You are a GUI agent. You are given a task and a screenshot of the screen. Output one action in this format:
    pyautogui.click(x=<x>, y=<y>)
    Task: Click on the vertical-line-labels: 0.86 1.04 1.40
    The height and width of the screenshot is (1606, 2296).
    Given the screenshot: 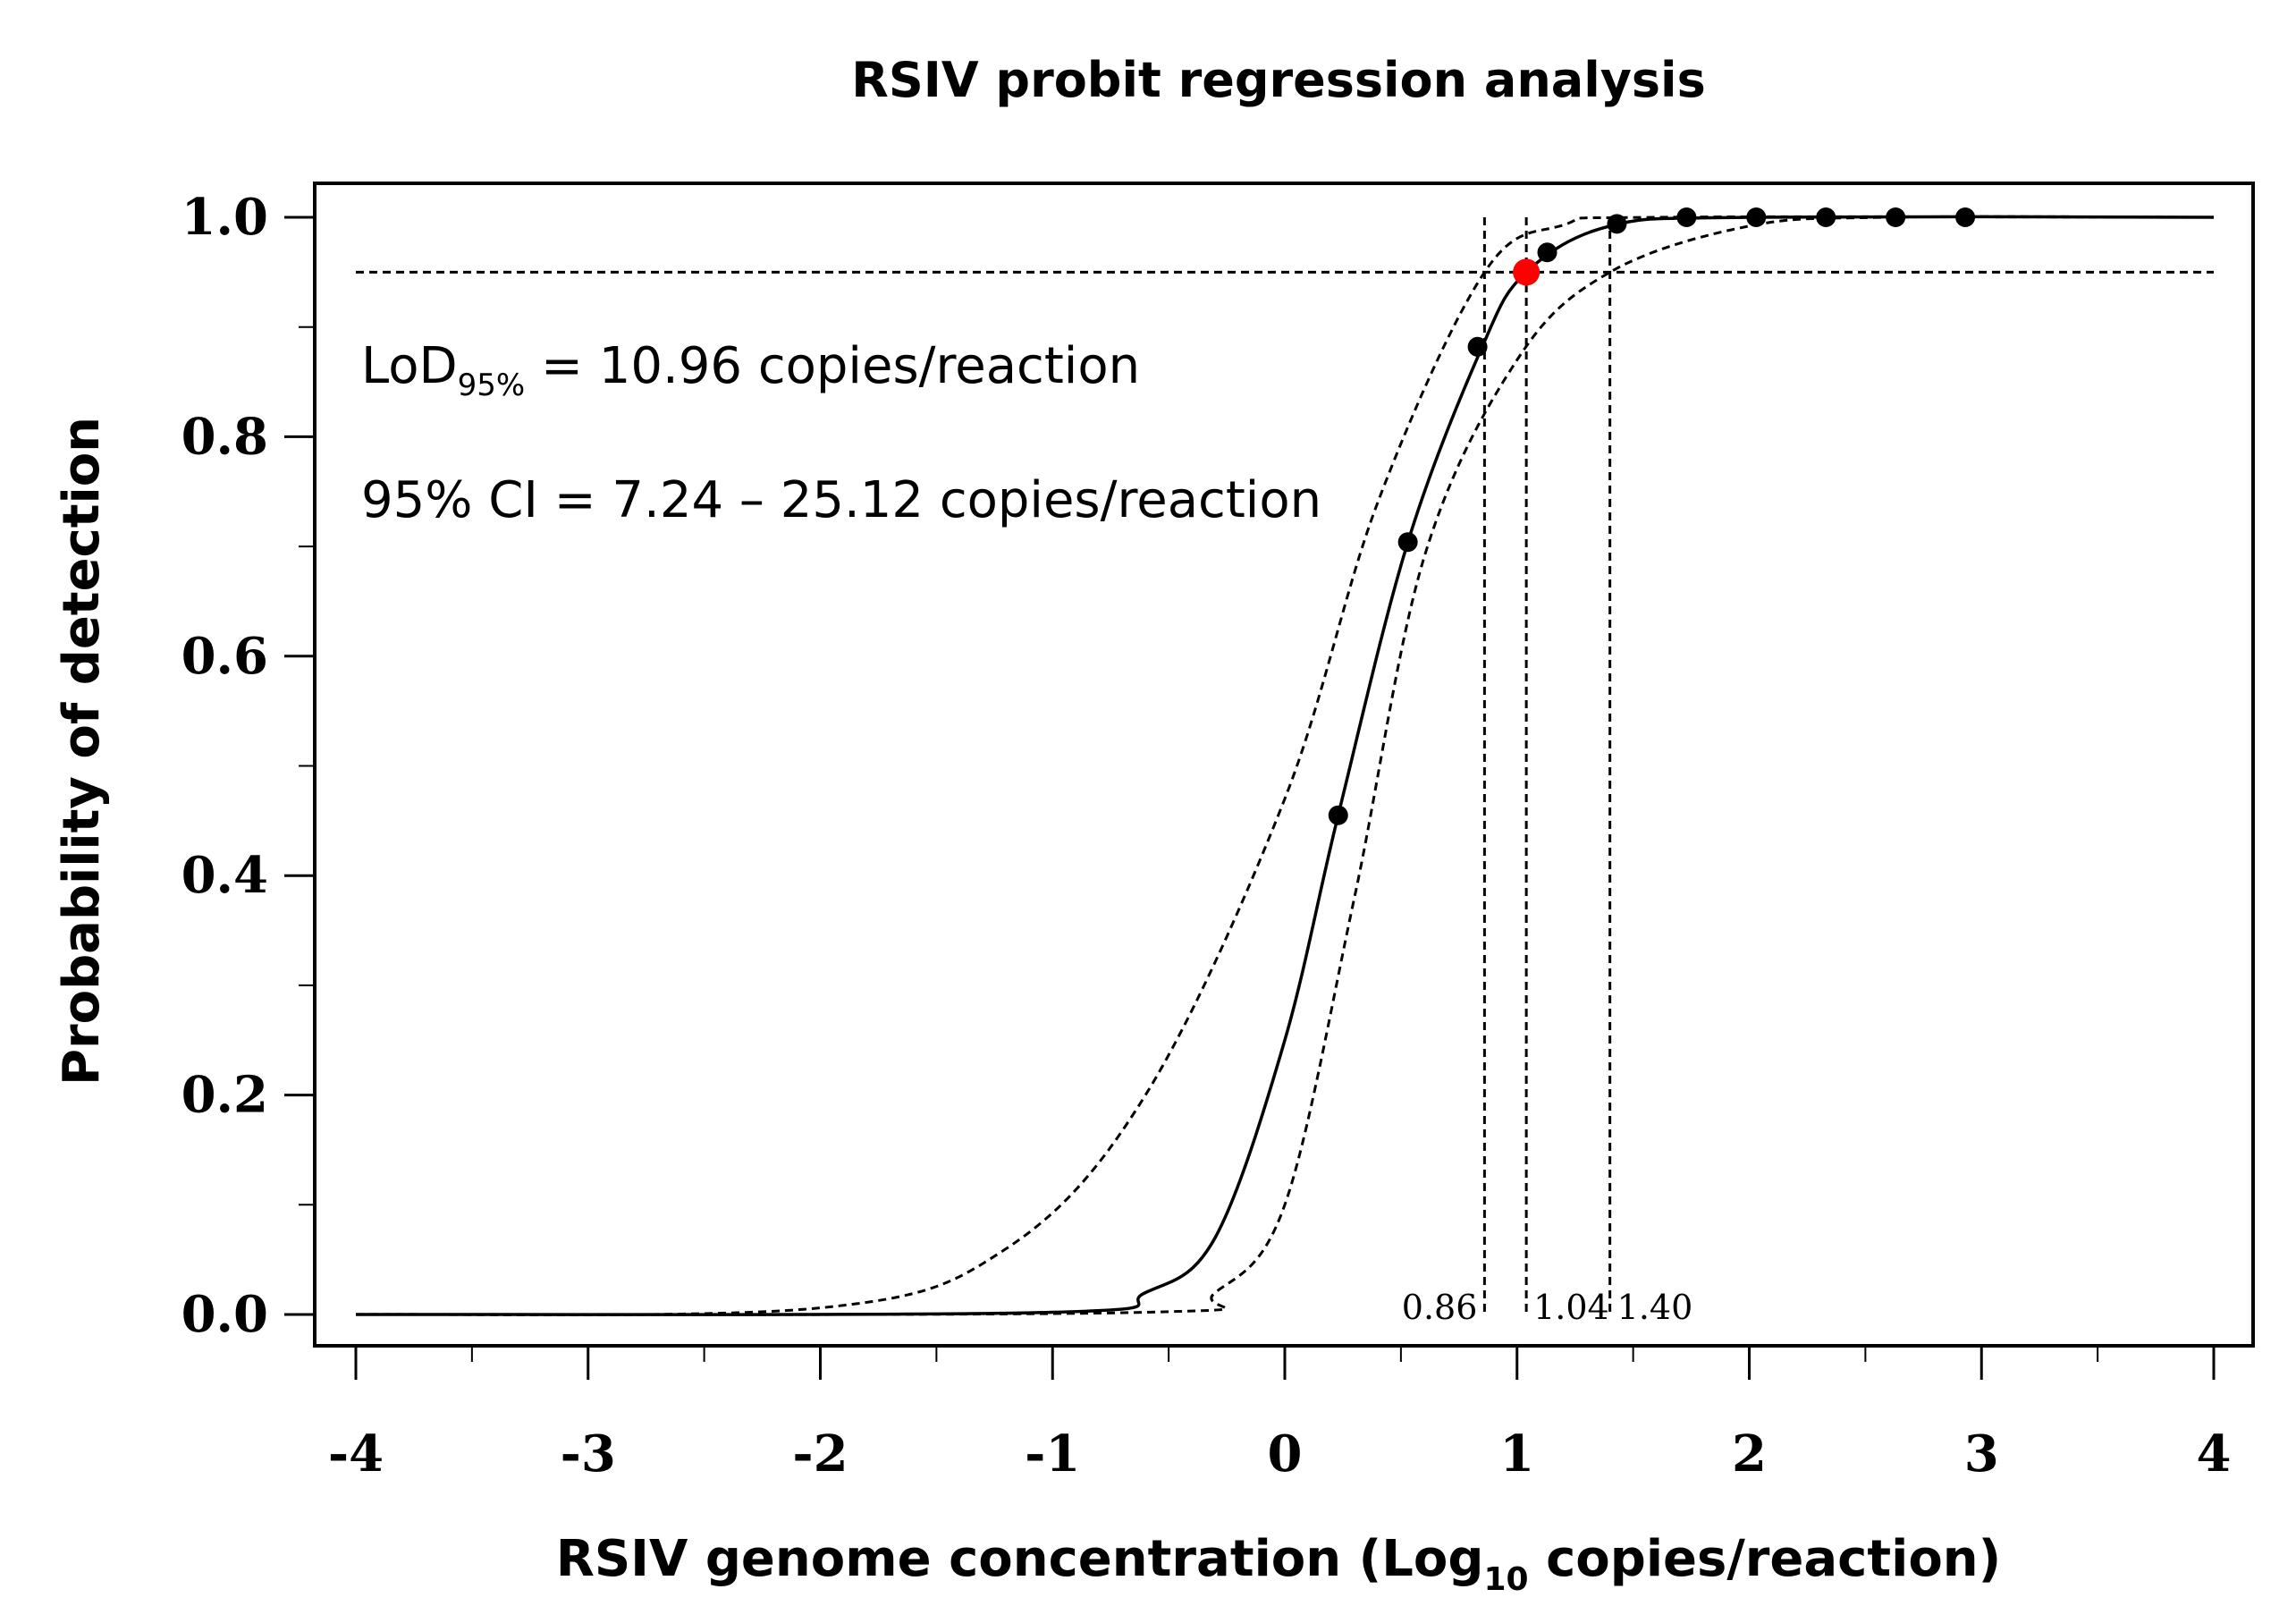 What is the action you would take?
    pyautogui.click(x=1547, y=1307)
    